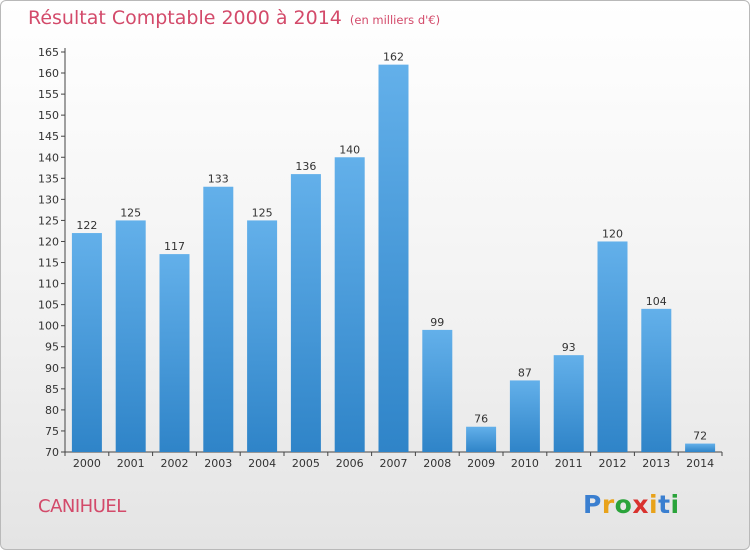 The width and height of the screenshot is (750, 550). I want to click on x-tick-label: 2007, so click(394, 463).